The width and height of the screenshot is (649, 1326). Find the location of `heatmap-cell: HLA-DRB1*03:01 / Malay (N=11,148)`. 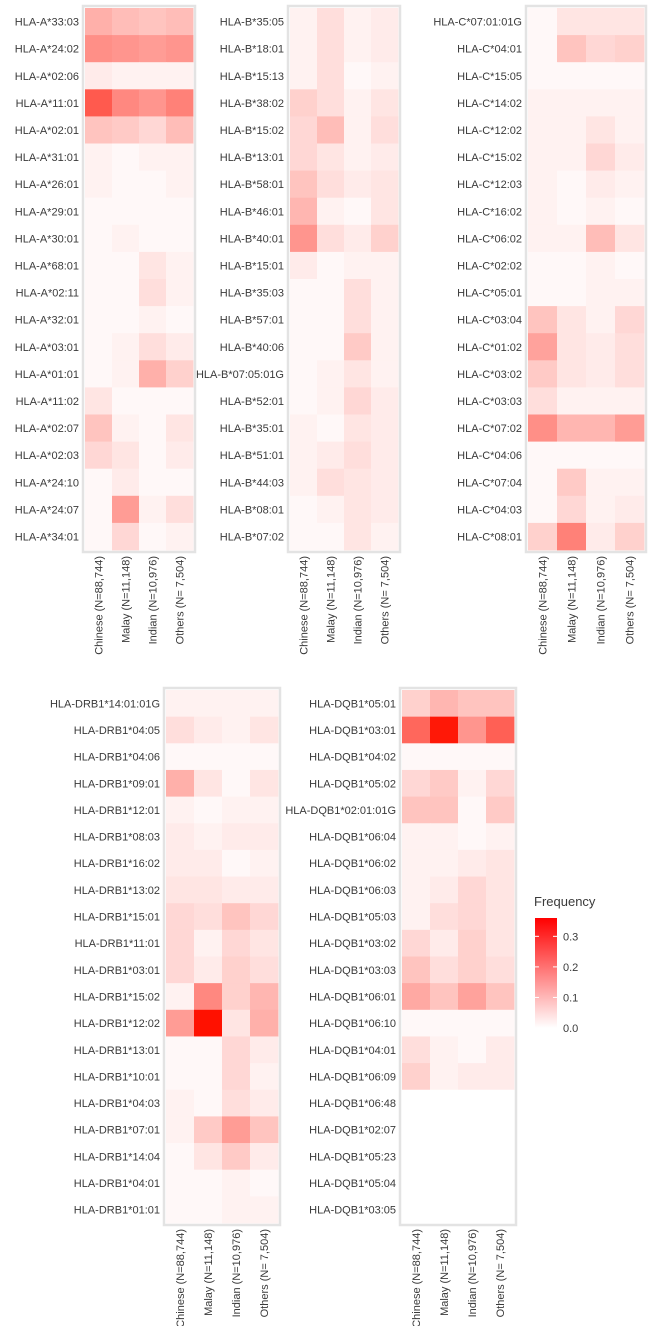

heatmap-cell: HLA-DRB1*03:01 / Malay (N=11,148) is located at coordinates (208, 970).